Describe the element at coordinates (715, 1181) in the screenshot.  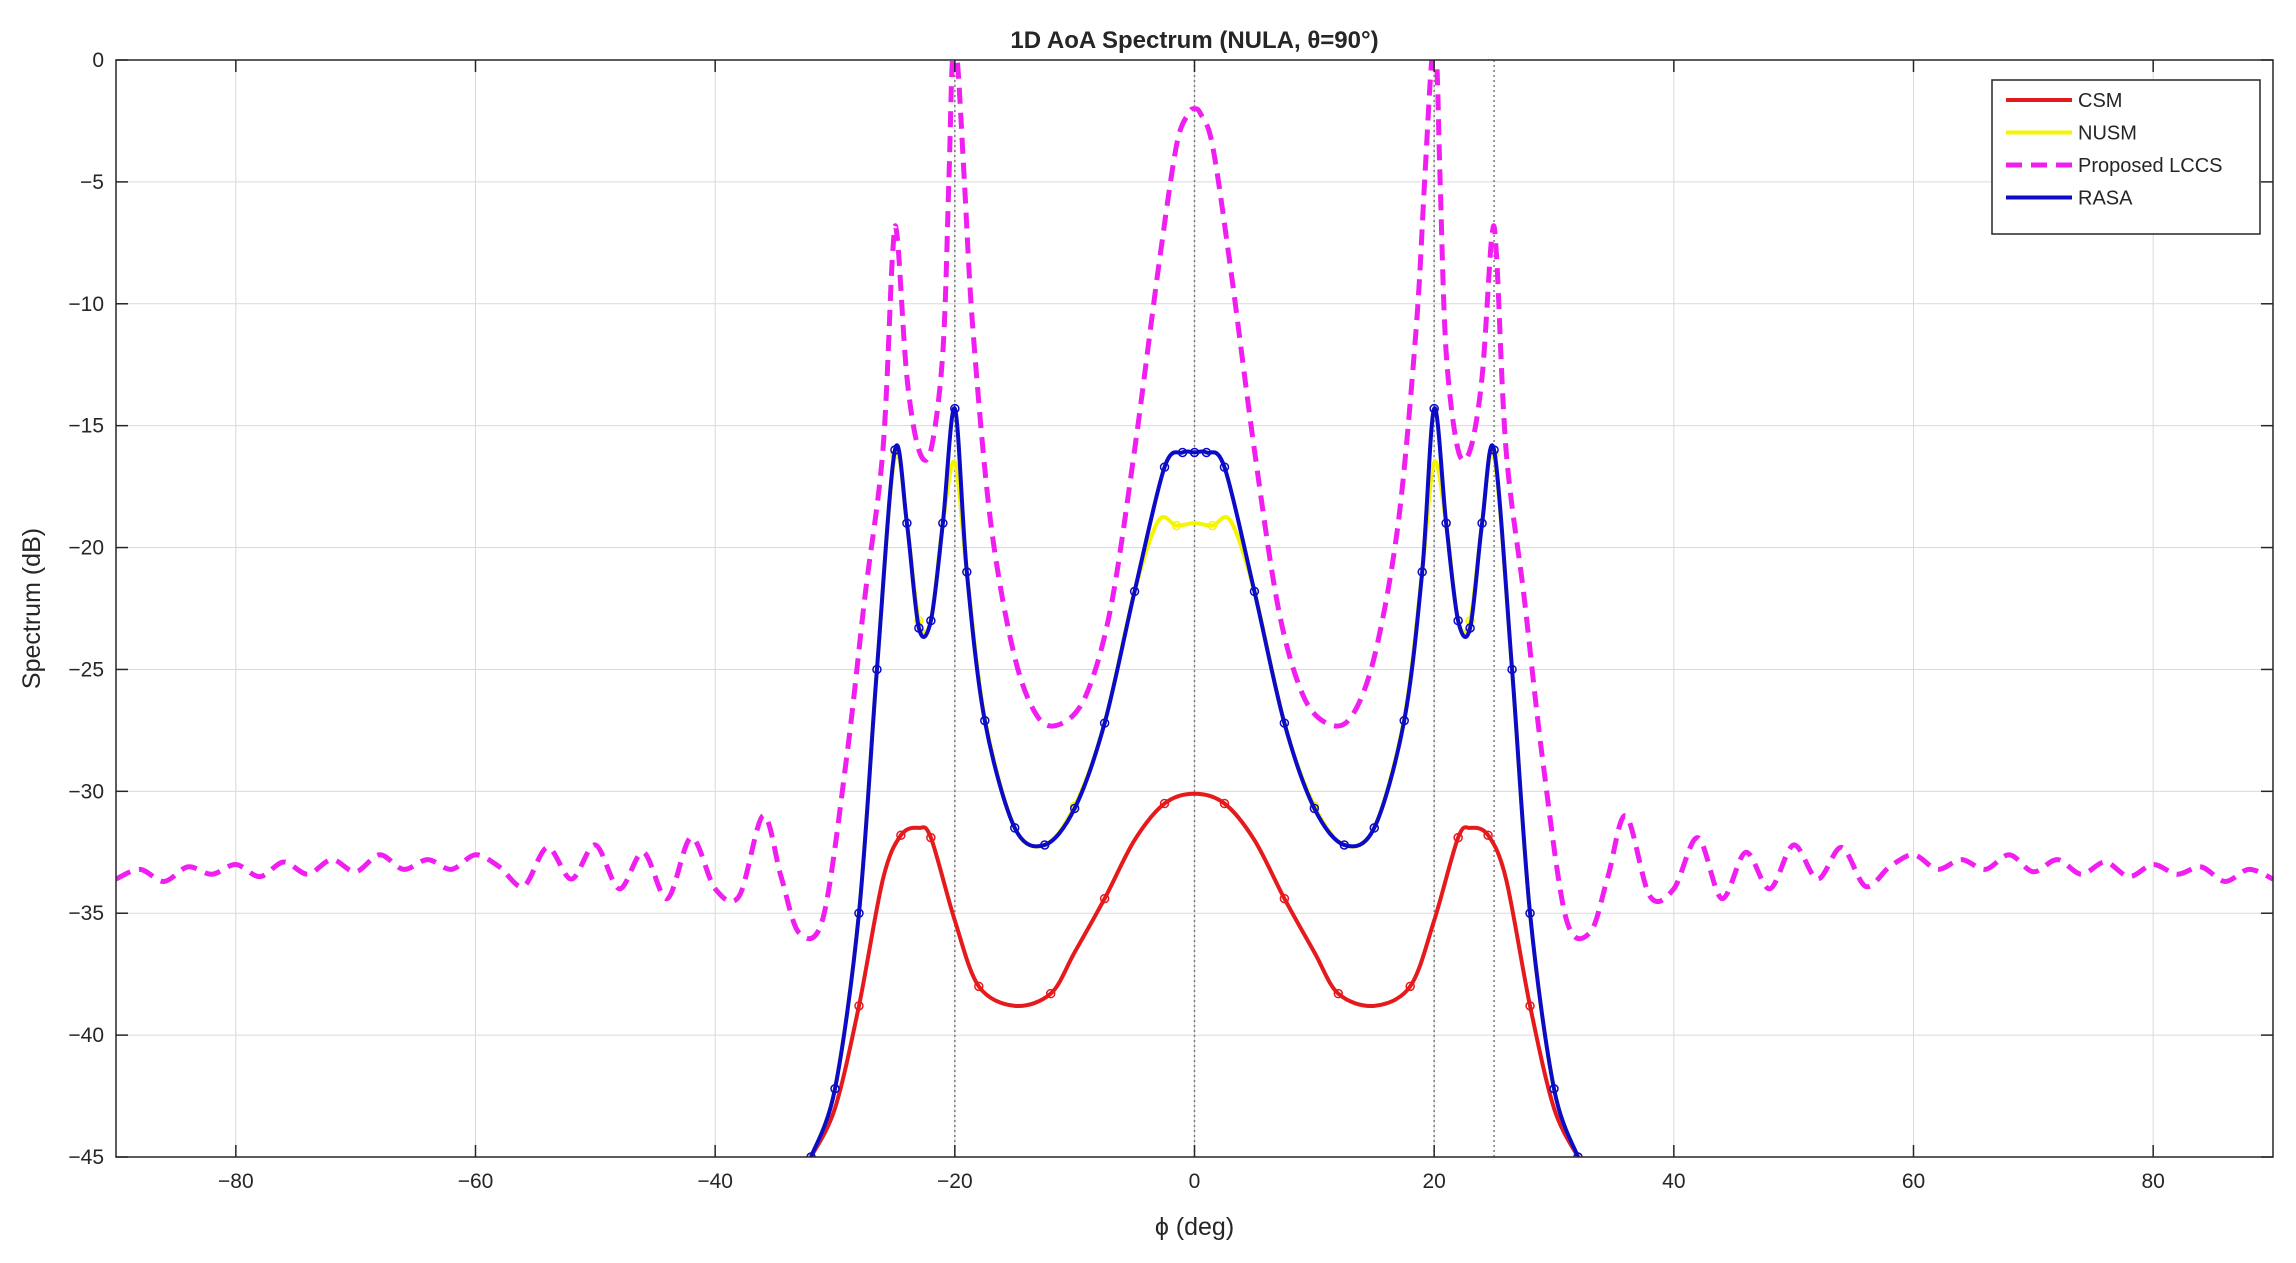
I see `x-tick-label: −40` at that location.